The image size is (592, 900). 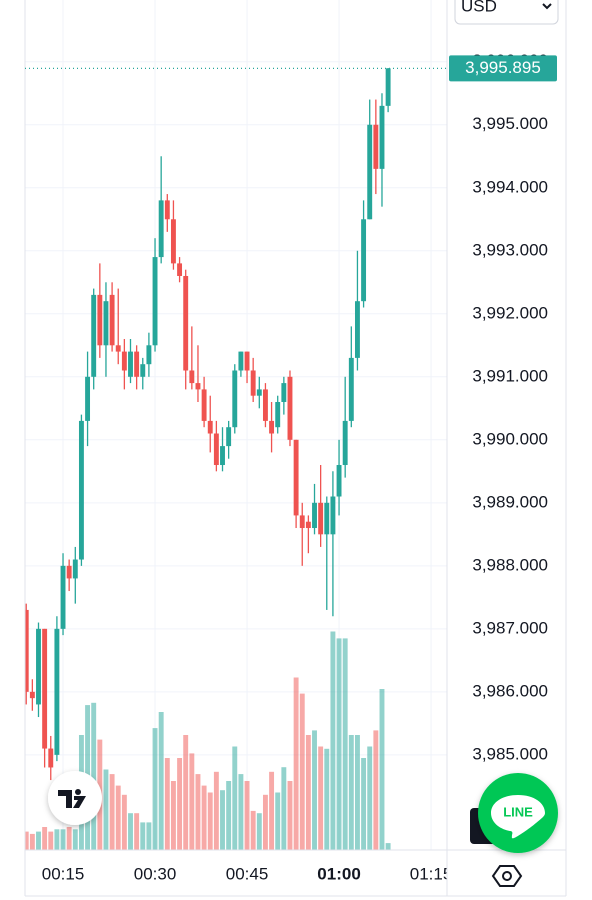 I want to click on settings-hex, so click(x=507, y=876).